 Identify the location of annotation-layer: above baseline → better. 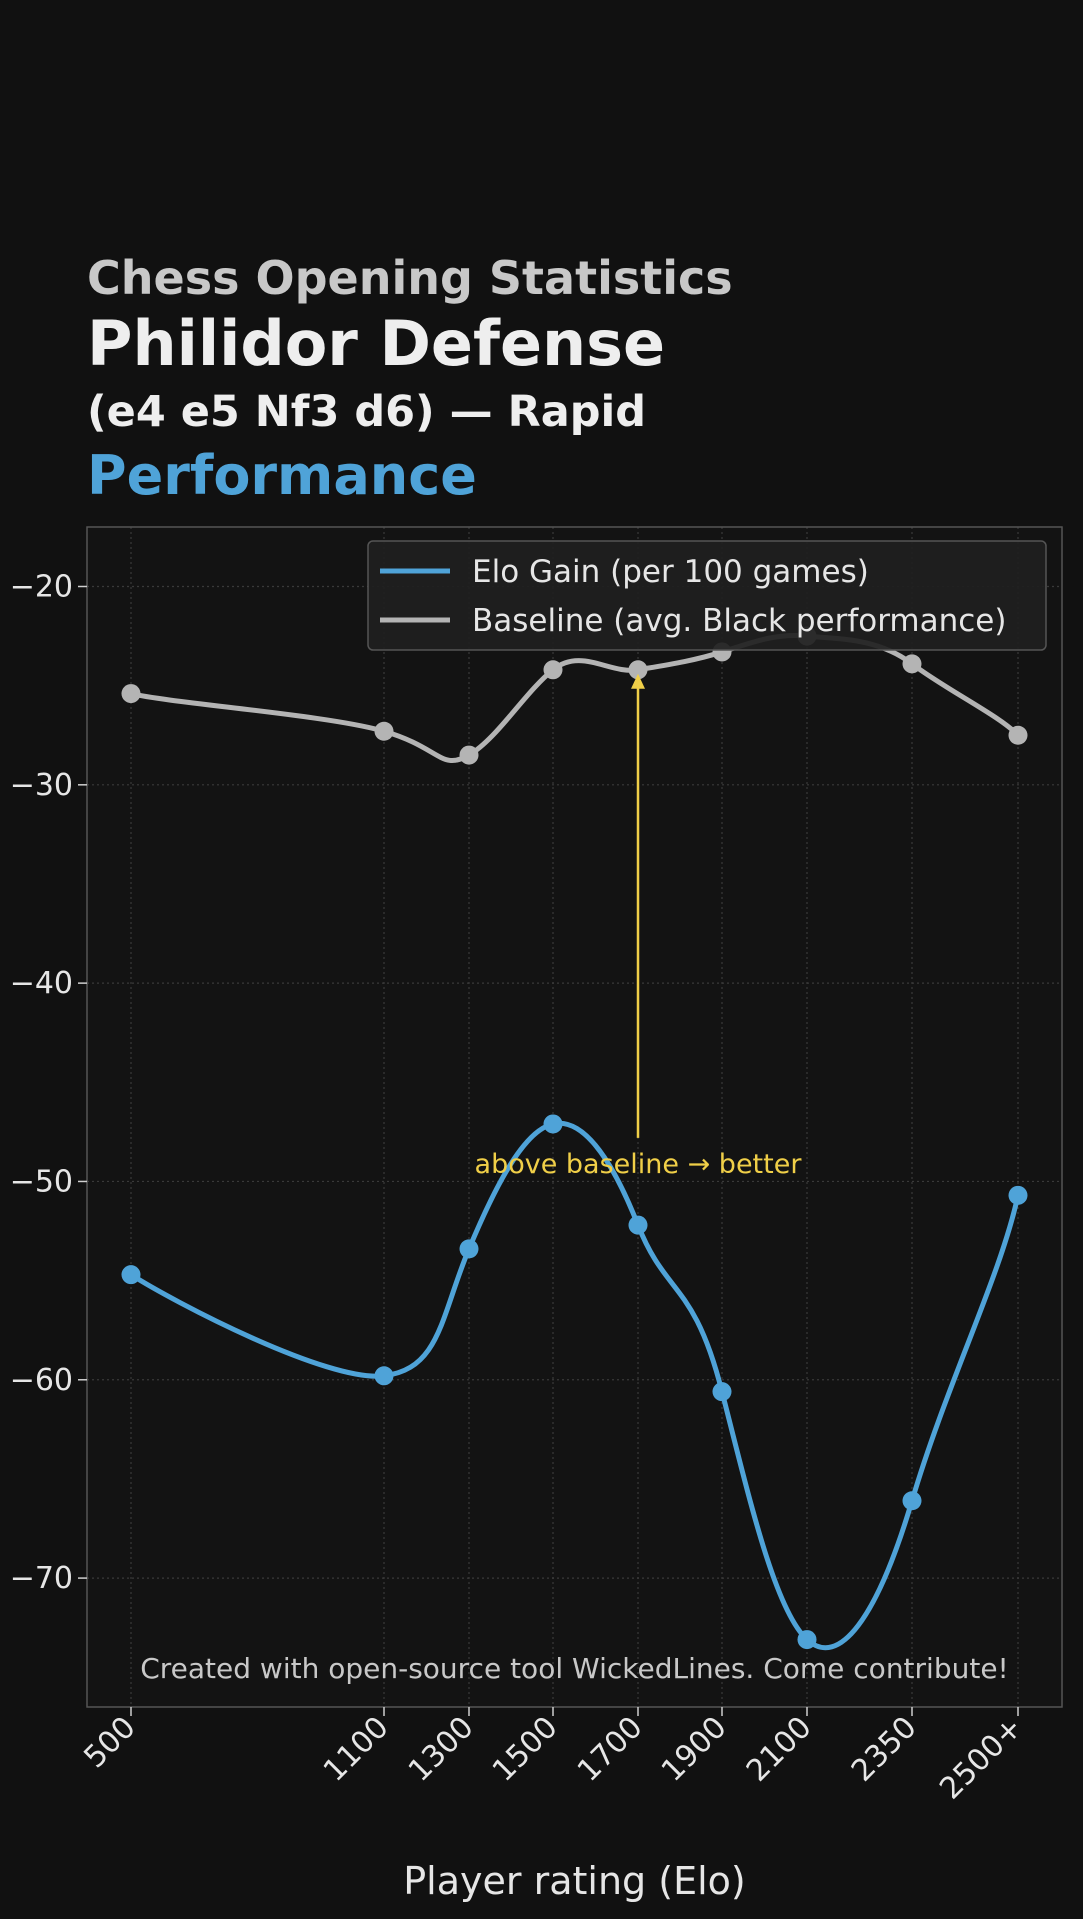
(639, 926).